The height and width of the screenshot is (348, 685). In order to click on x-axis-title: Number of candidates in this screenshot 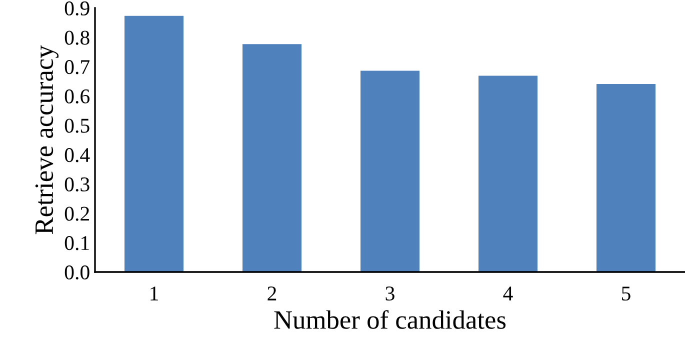, I will do `click(390, 319)`.